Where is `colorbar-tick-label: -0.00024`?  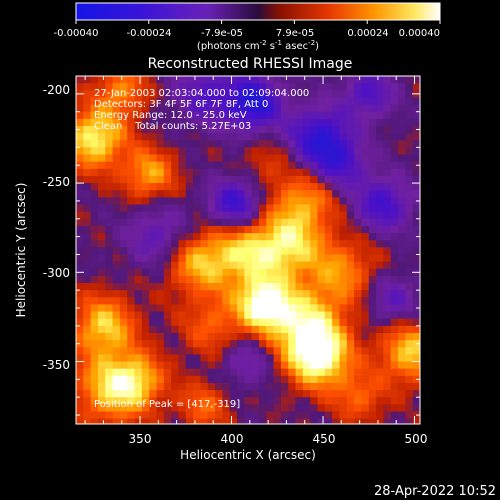 colorbar-tick-label: -0.00024 is located at coordinates (149, 33).